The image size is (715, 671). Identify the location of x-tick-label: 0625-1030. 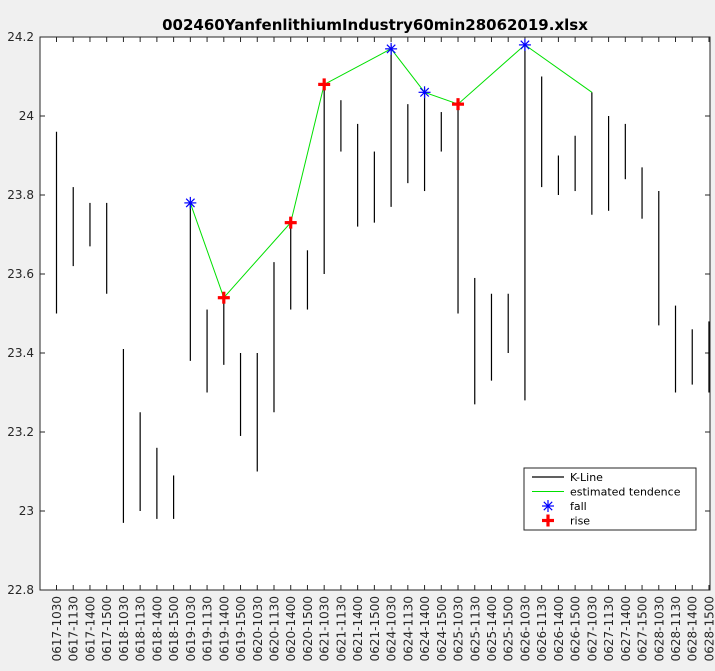
(459, 628).